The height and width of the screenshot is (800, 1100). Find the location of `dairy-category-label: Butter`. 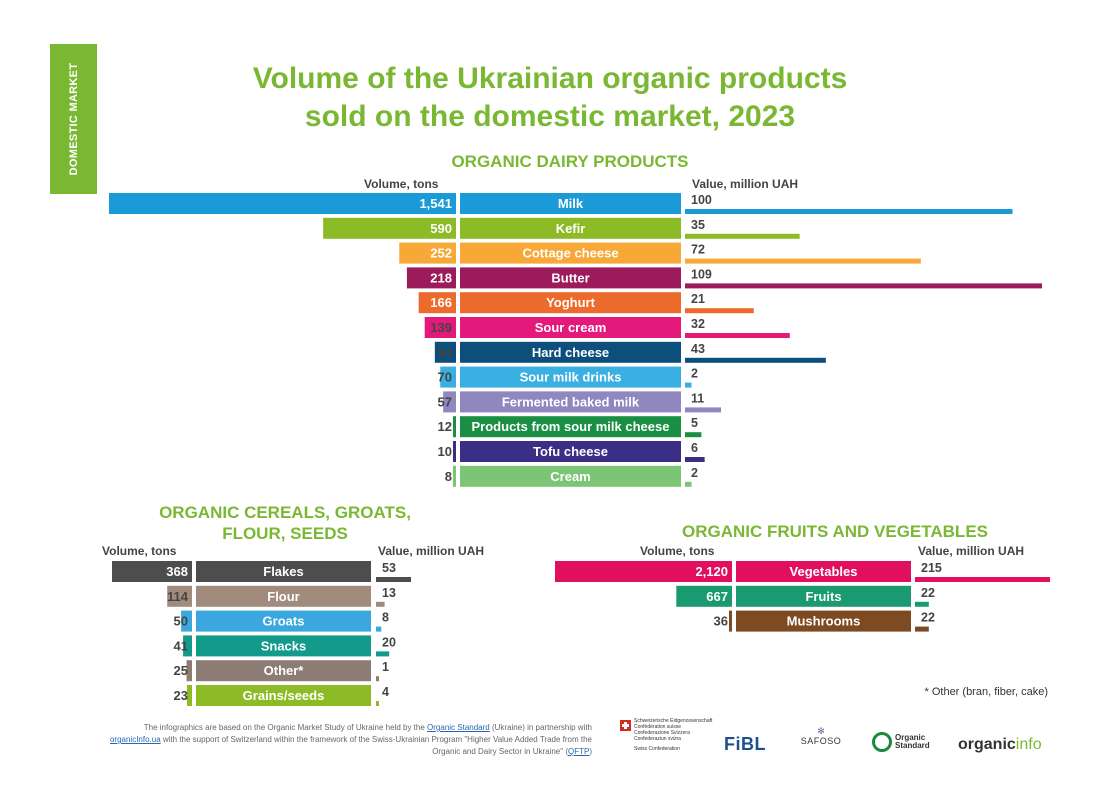

dairy-category-label: Butter is located at coordinates (570, 277).